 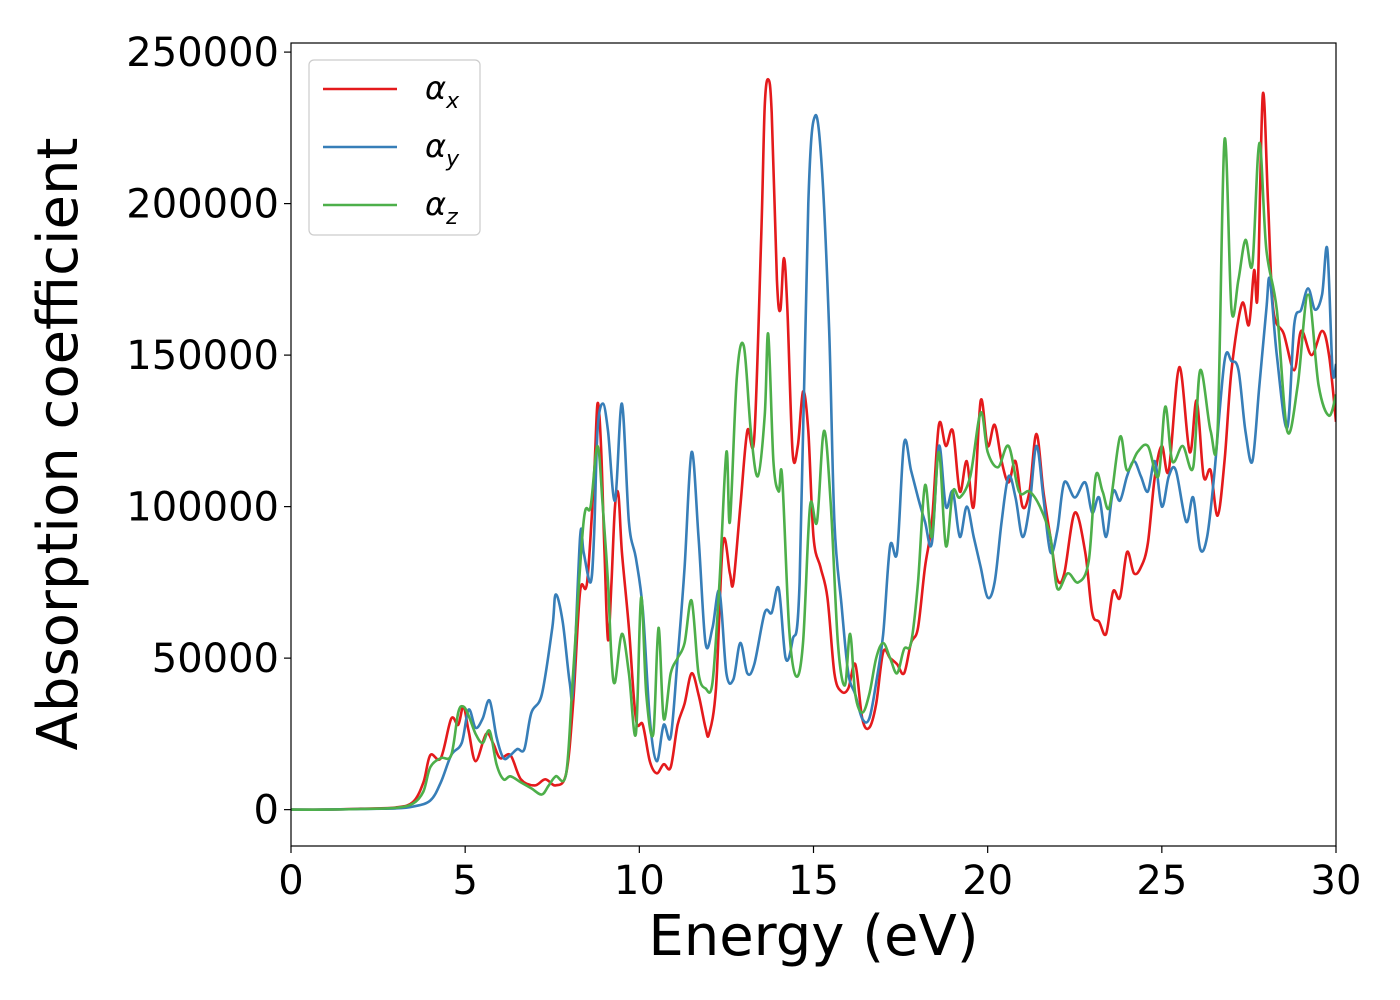 I want to click on x-axis: 0 5 10 15 20 25 30, so click(x=819, y=875).